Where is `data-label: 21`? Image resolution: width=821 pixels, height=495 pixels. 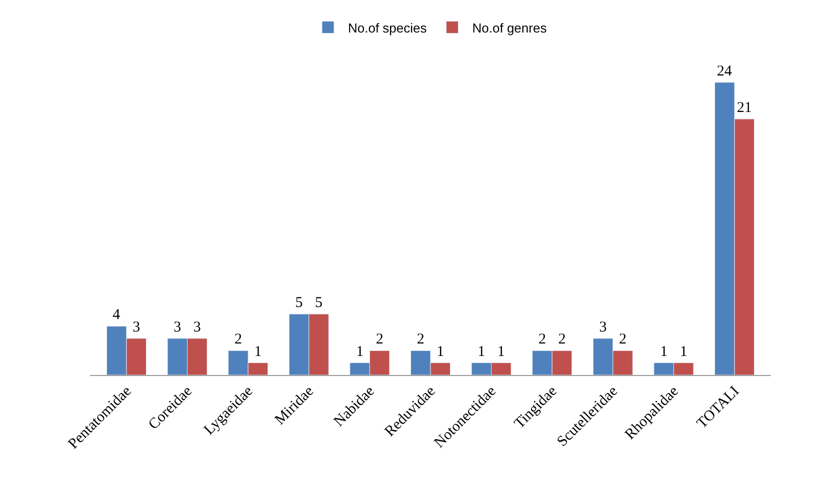 data-label: 21 is located at coordinates (744, 108).